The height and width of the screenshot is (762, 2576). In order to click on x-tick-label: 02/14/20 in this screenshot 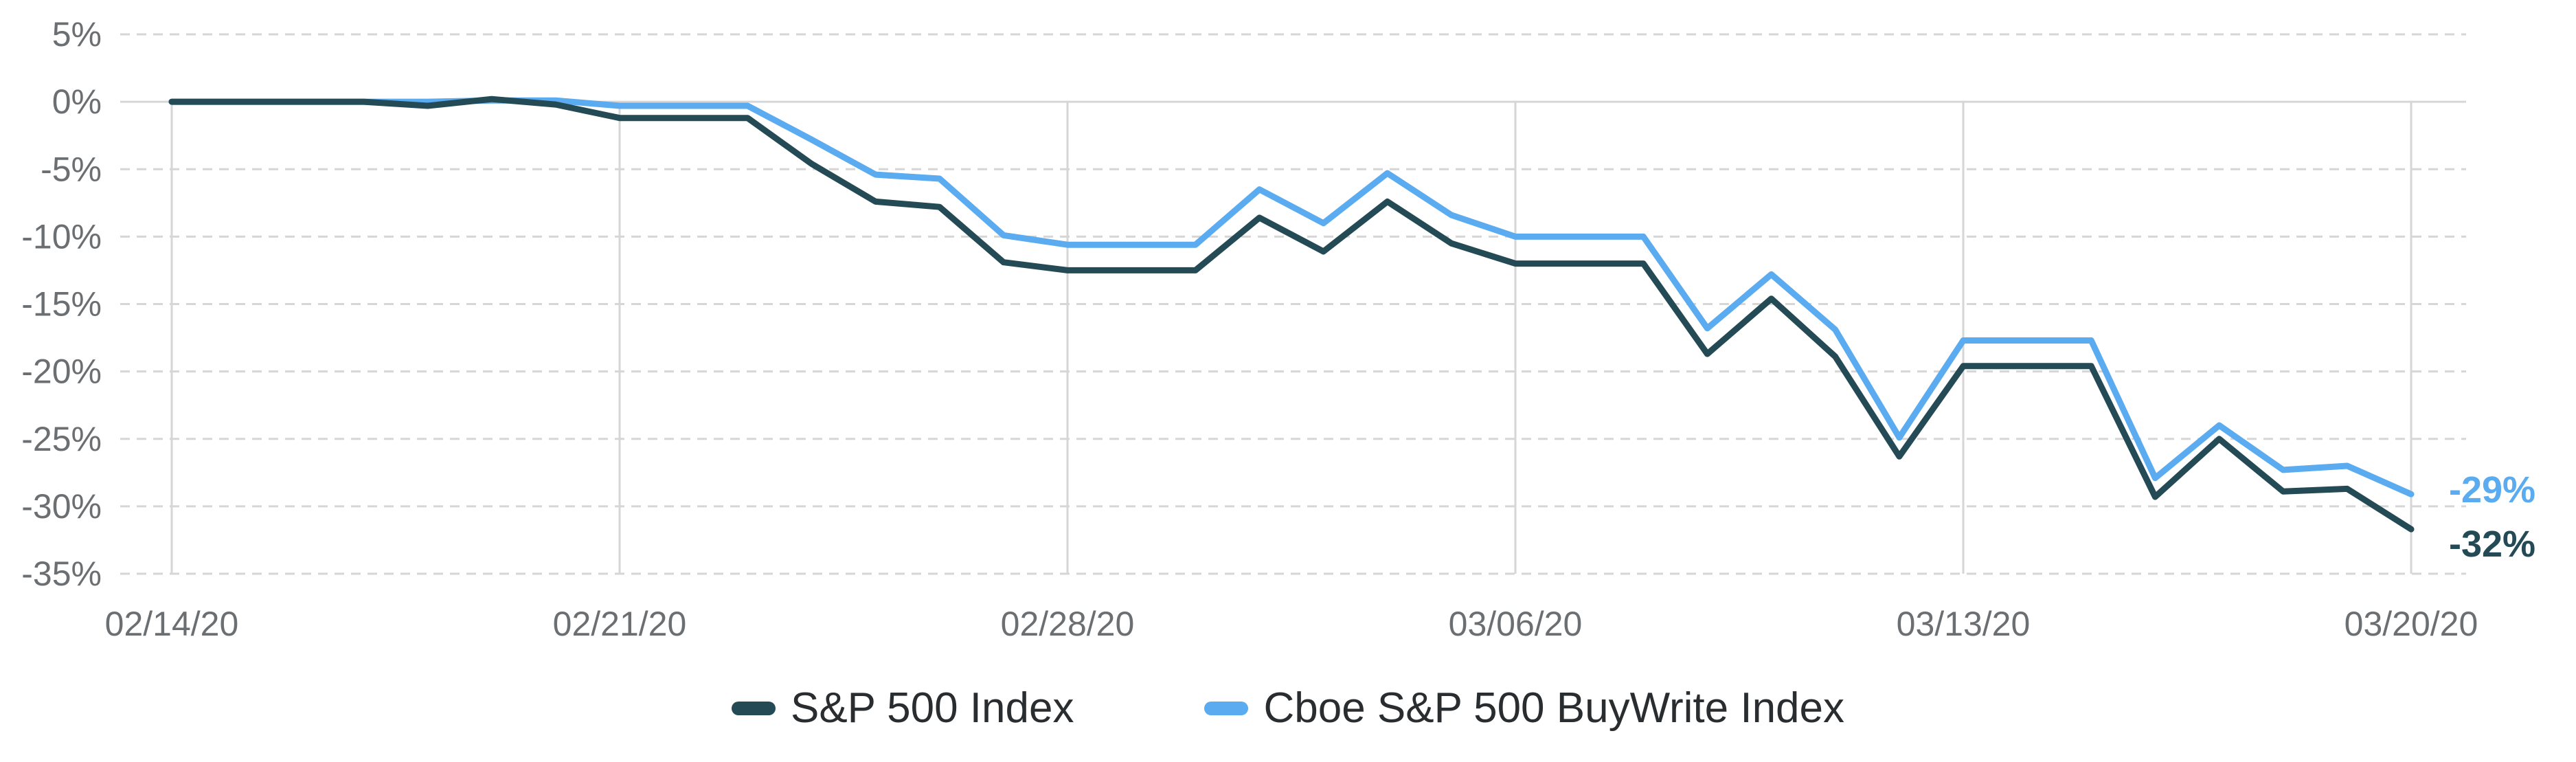, I will do `click(172, 624)`.